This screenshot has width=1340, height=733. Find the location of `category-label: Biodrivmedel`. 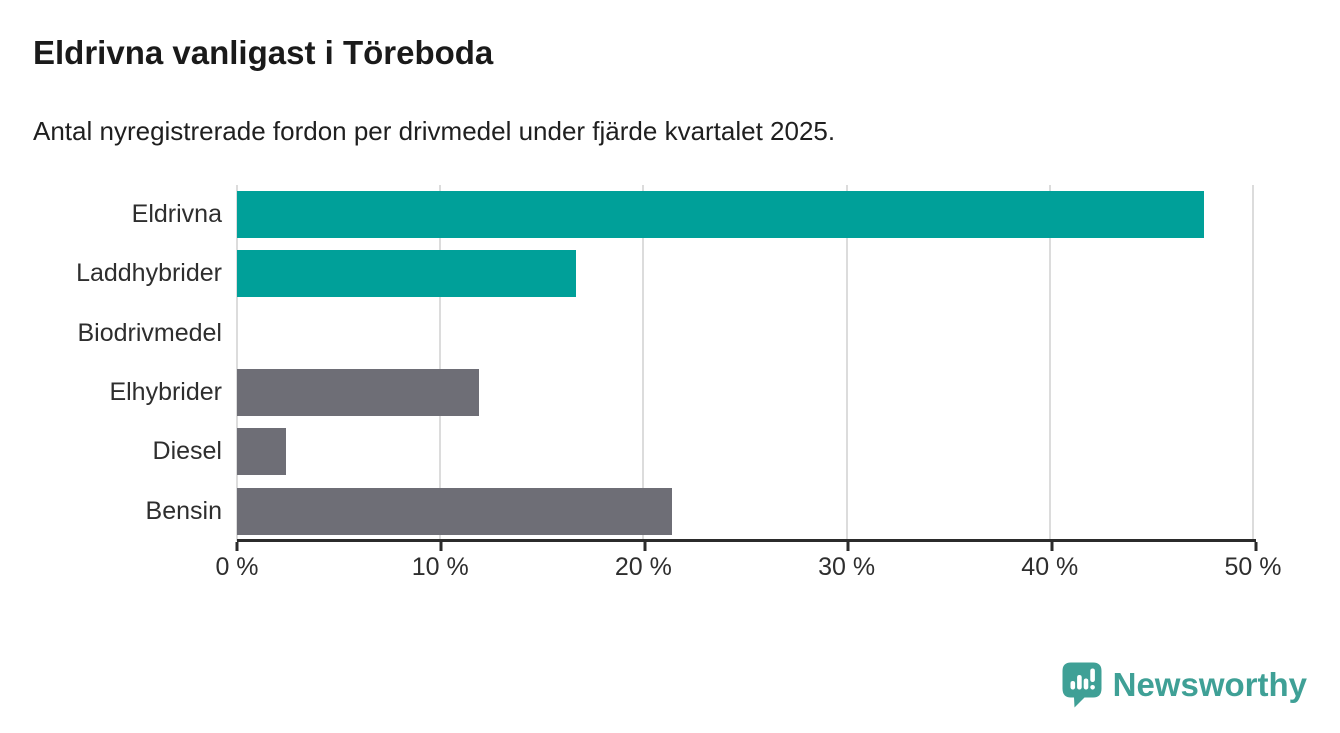

category-label: Biodrivmedel is located at coordinates (149, 332).